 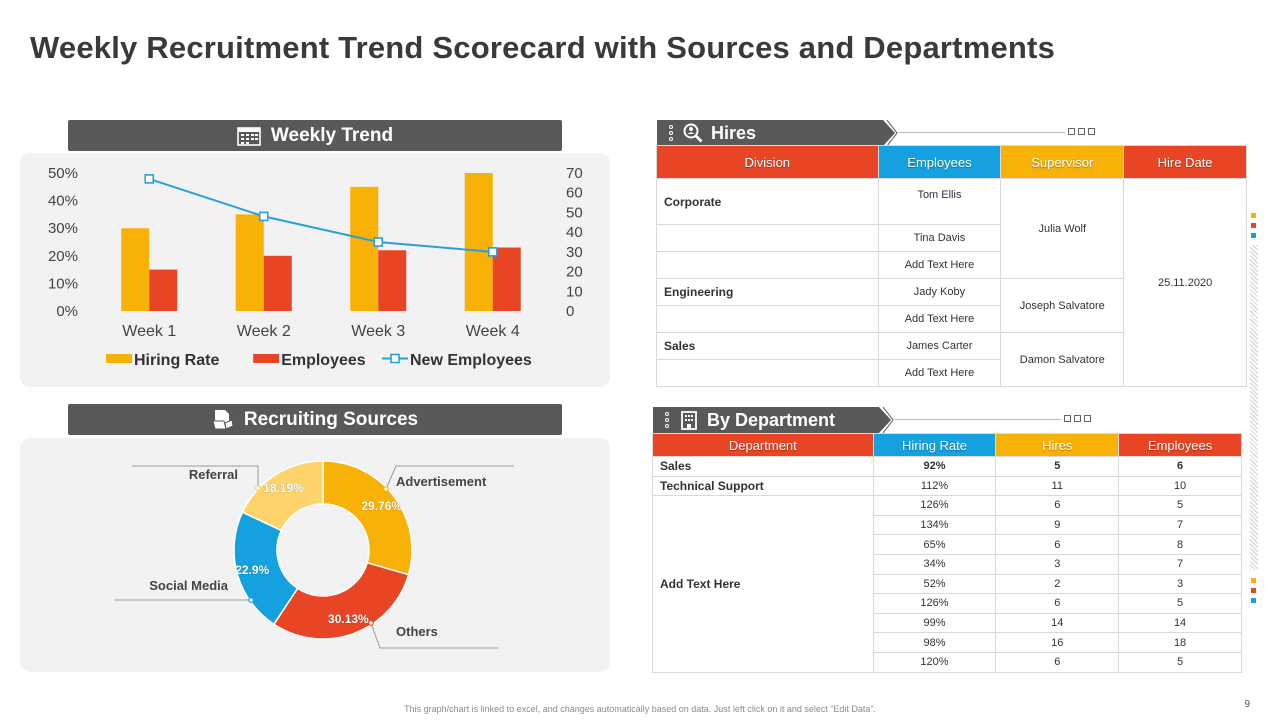 What do you see at coordinates (693, 133) in the screenshot?
I see `search-user-icon` at bounding box center [693, 133].